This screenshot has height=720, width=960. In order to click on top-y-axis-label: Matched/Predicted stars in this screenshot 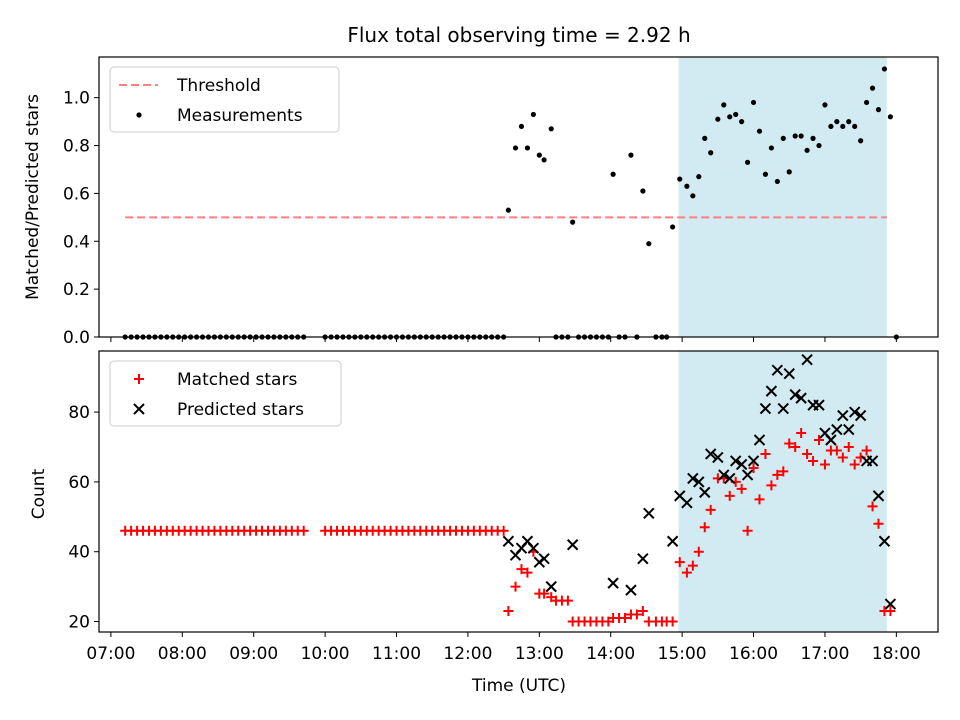, I will do `click(33, 197)`.